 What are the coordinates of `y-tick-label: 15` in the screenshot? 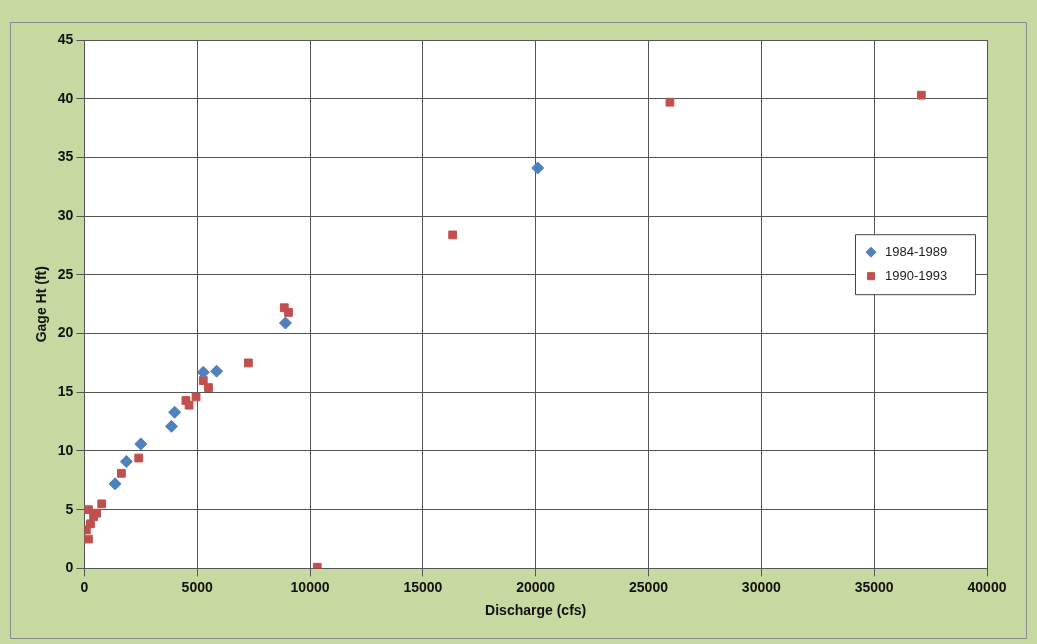 It's located at (65, 391).